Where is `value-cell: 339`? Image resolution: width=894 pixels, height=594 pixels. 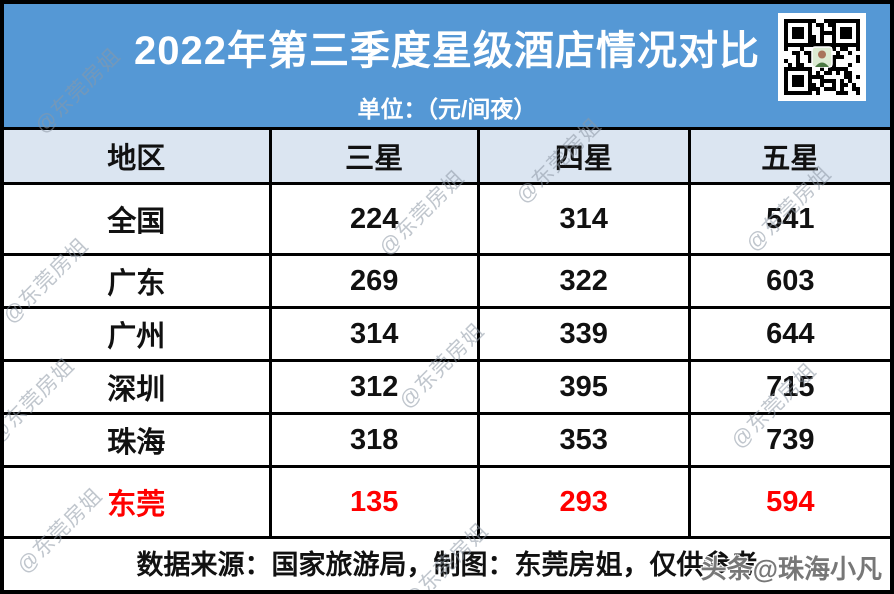
value-cell: 339 is located at coordinates (585, 334).